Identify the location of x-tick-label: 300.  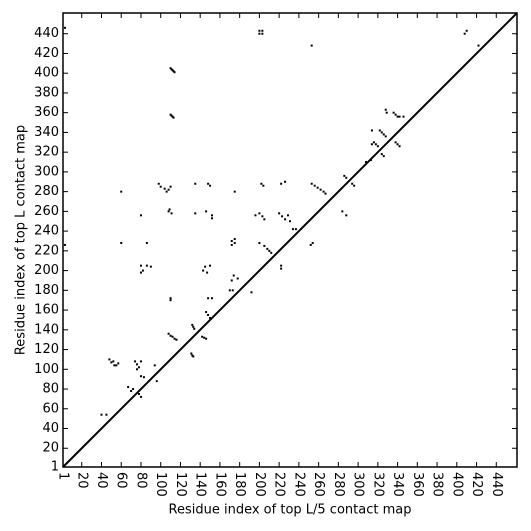
(358, 484).